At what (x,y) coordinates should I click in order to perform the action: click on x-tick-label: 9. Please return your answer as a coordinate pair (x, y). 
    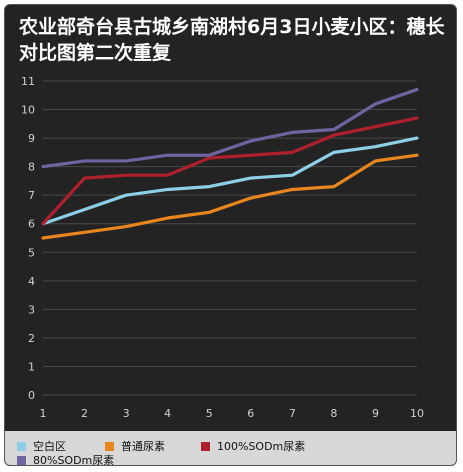
    Looking at the image, I should click on (375, 413).